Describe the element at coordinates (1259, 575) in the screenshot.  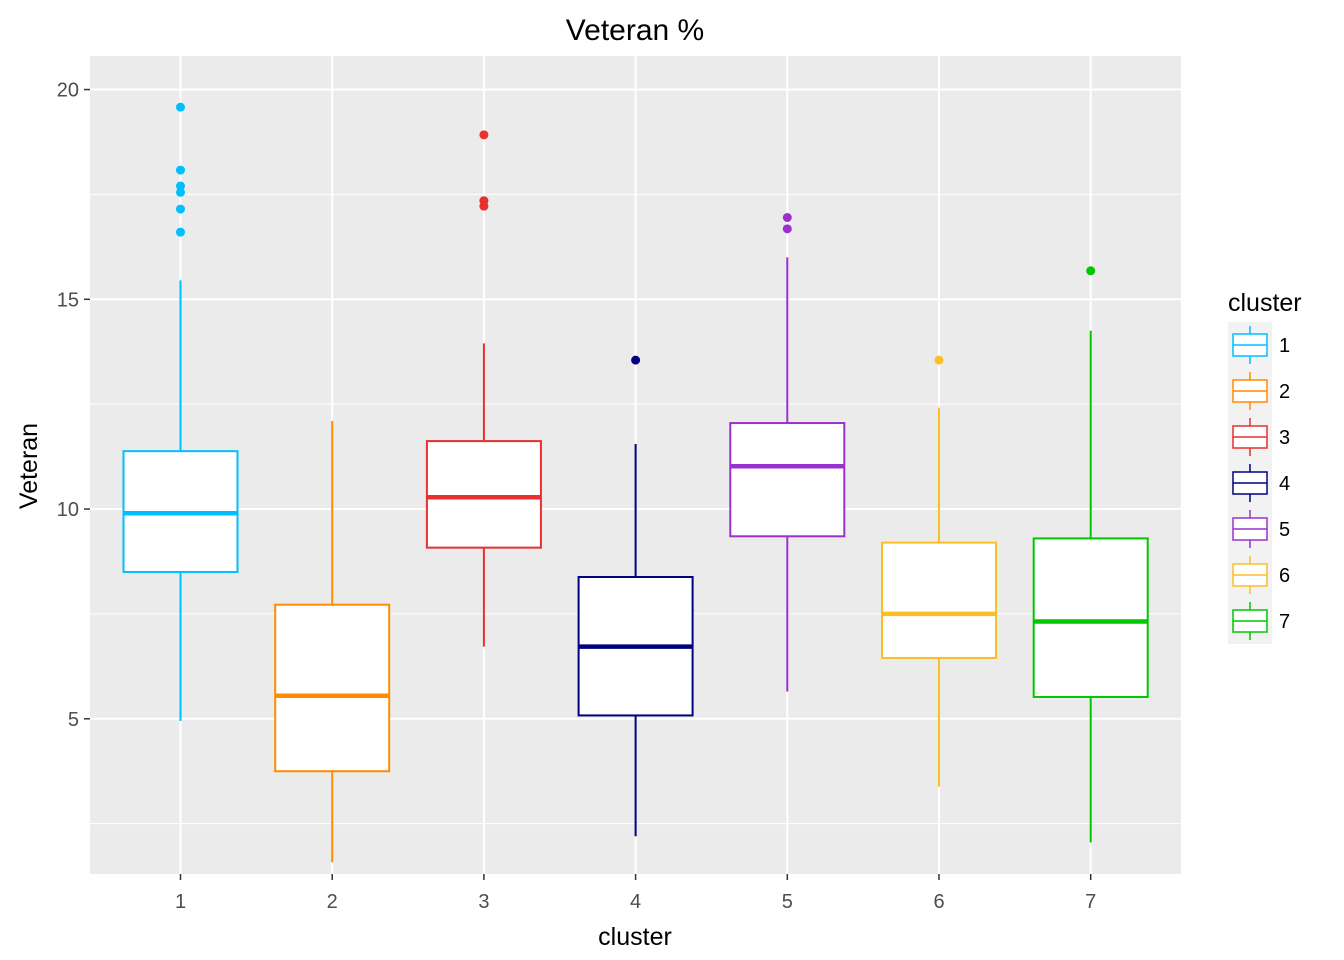
I see `legend-item-6: 6` at that location.